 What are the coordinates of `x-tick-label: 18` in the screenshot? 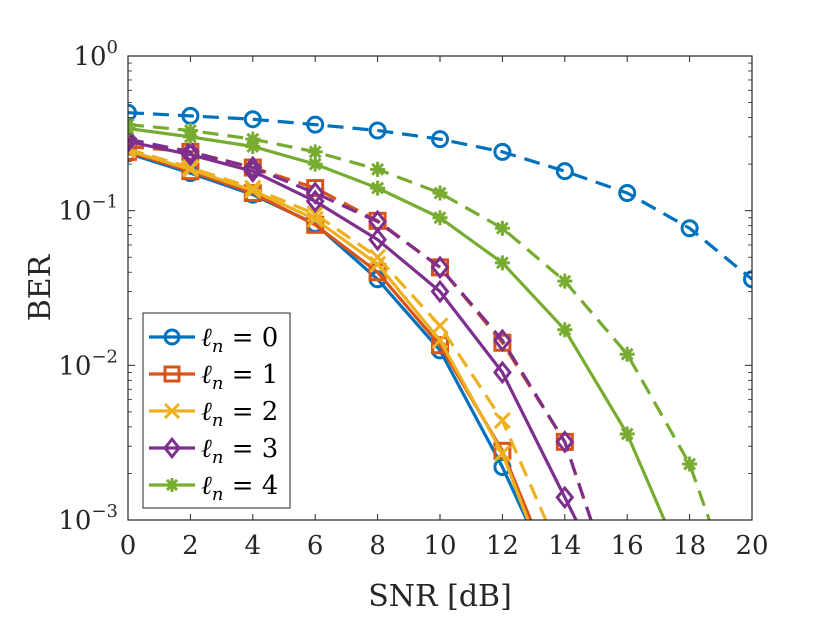 It's located at (689, 546).